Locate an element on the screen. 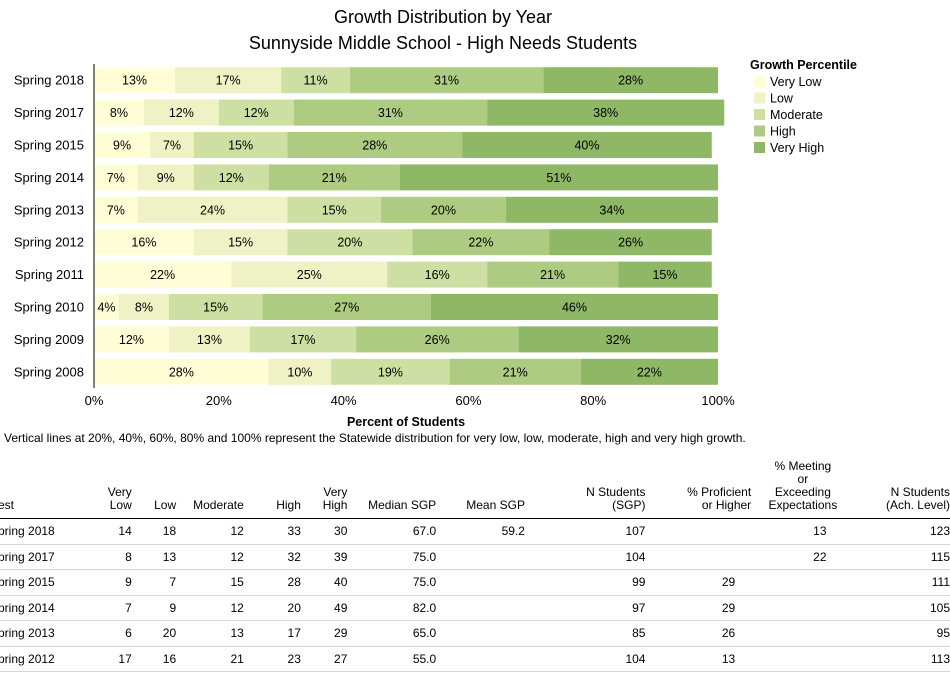 This screenshot has width=950, height=687. cell-median-sgp: 55.0 is located at coordinates (394, 659).